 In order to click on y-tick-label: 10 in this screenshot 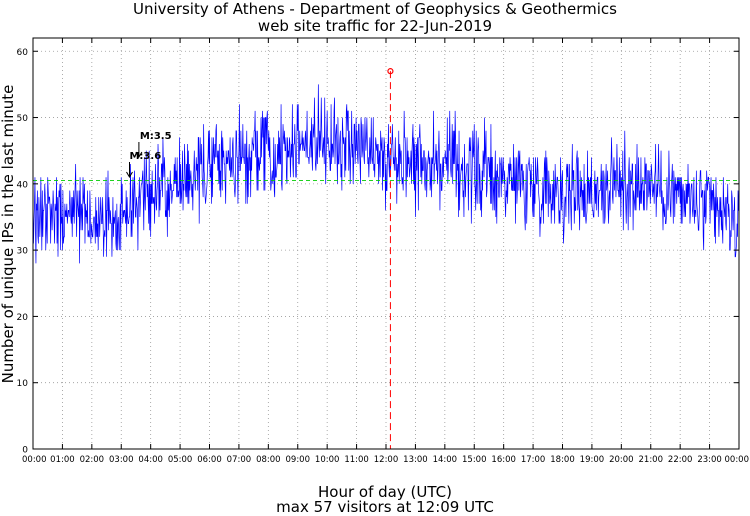, I will do `click(23, 384)`.